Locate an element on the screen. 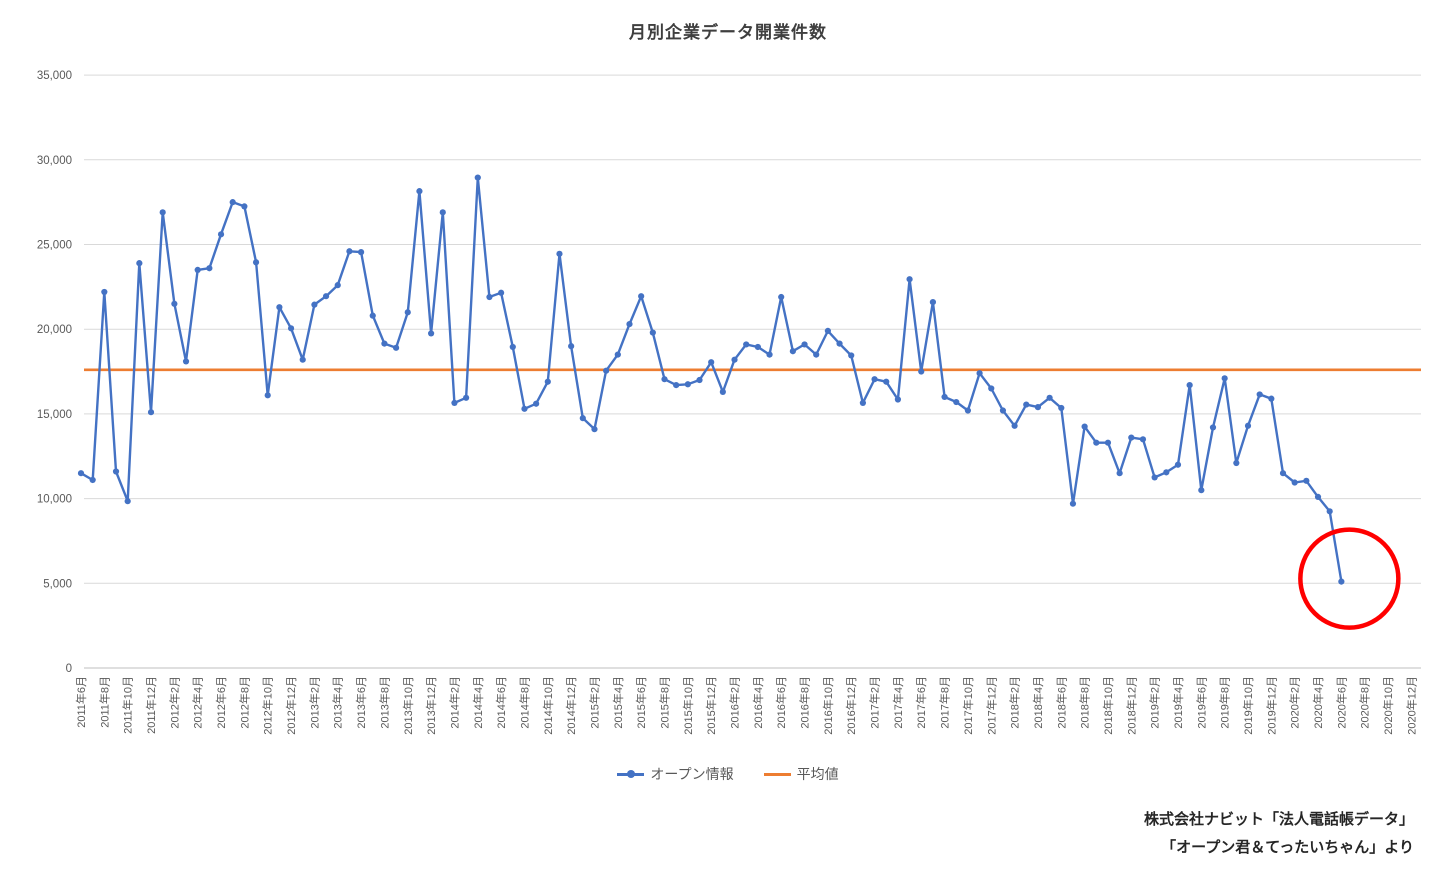  x-tick-label: 2016年8月 is located at coordinates (805, 702).